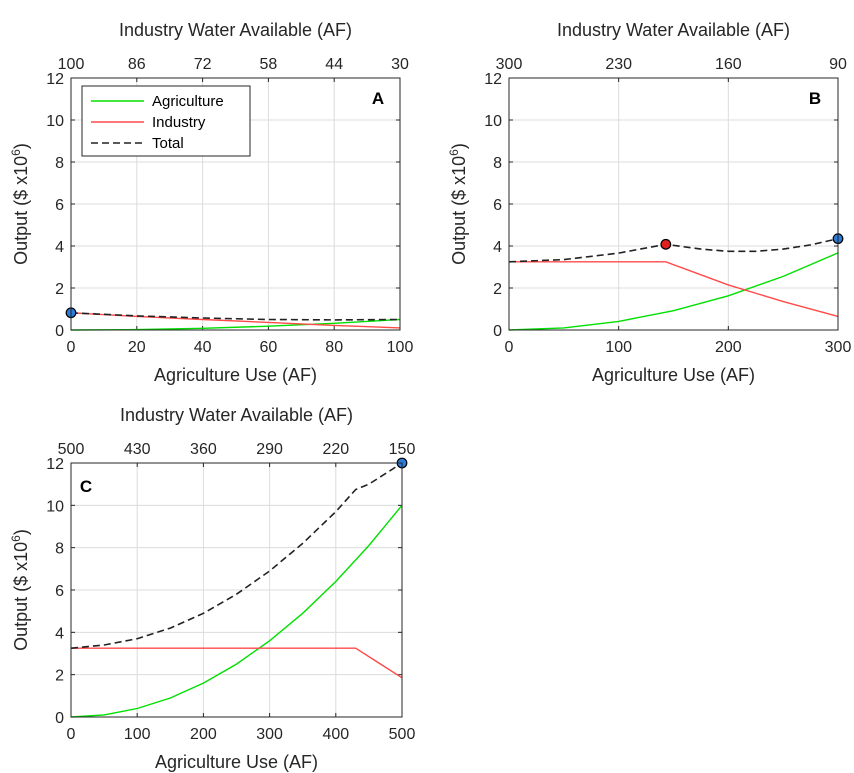 This screenshot has width=854, height=773. Describe the element at coordinates (269, 449) in the screenshot. I see `x2-tick-label: 290` at that location.